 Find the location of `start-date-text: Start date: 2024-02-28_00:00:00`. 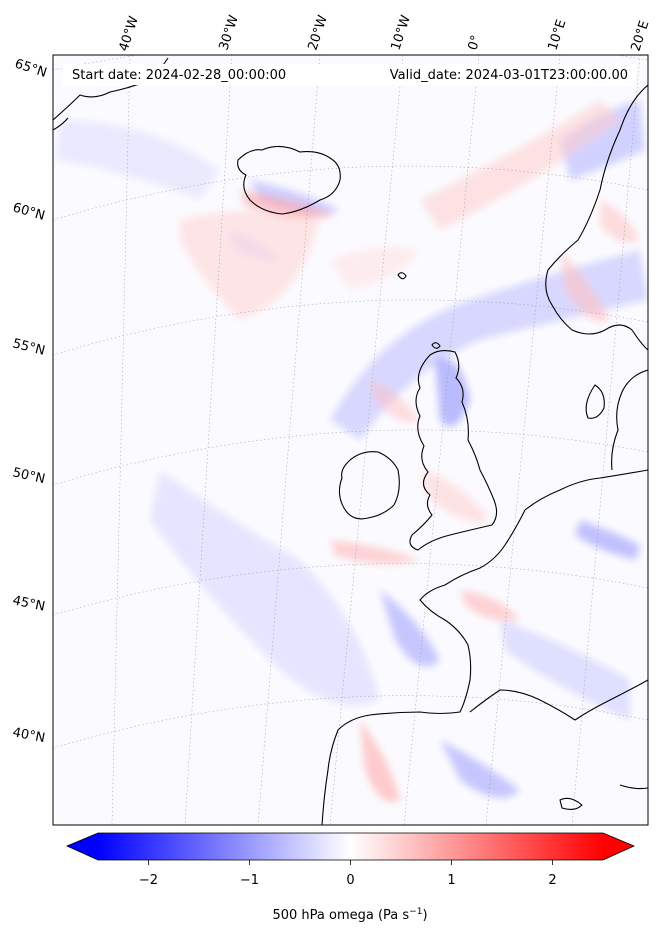

start-date-text: Start date: 2024-02-28_00:00:00 is located at coordinates (179, 75).